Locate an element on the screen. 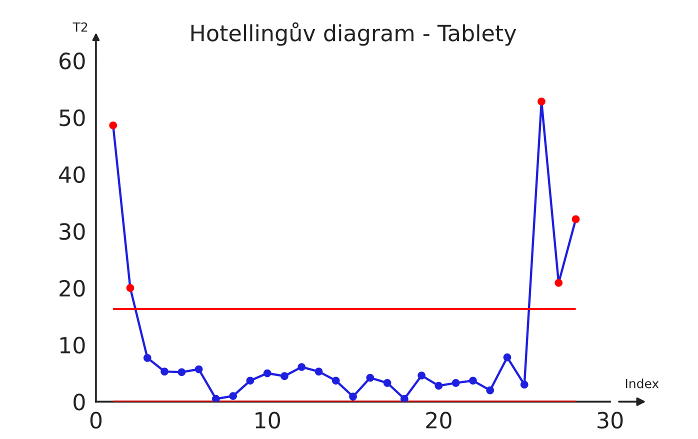  y-tick-label: 20 is located at coordinates (72, 288).